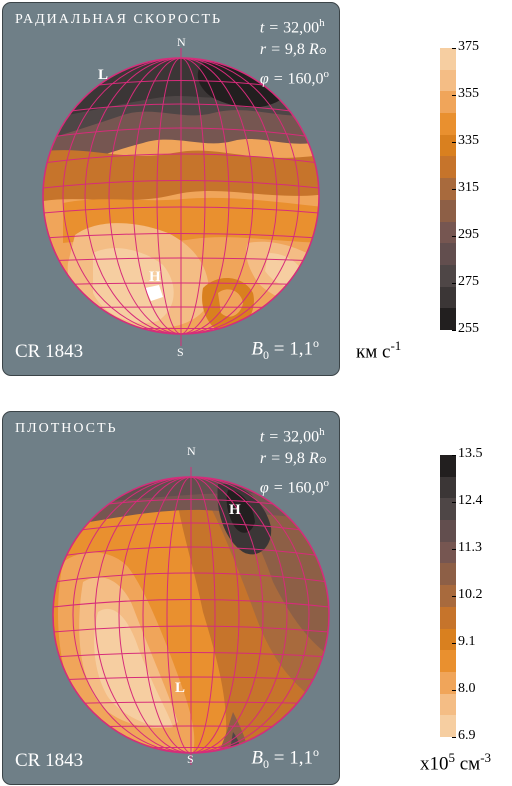 This screenshot has width=512, height=786. I want to click on velocity-min-label: L, so click(103, 75).